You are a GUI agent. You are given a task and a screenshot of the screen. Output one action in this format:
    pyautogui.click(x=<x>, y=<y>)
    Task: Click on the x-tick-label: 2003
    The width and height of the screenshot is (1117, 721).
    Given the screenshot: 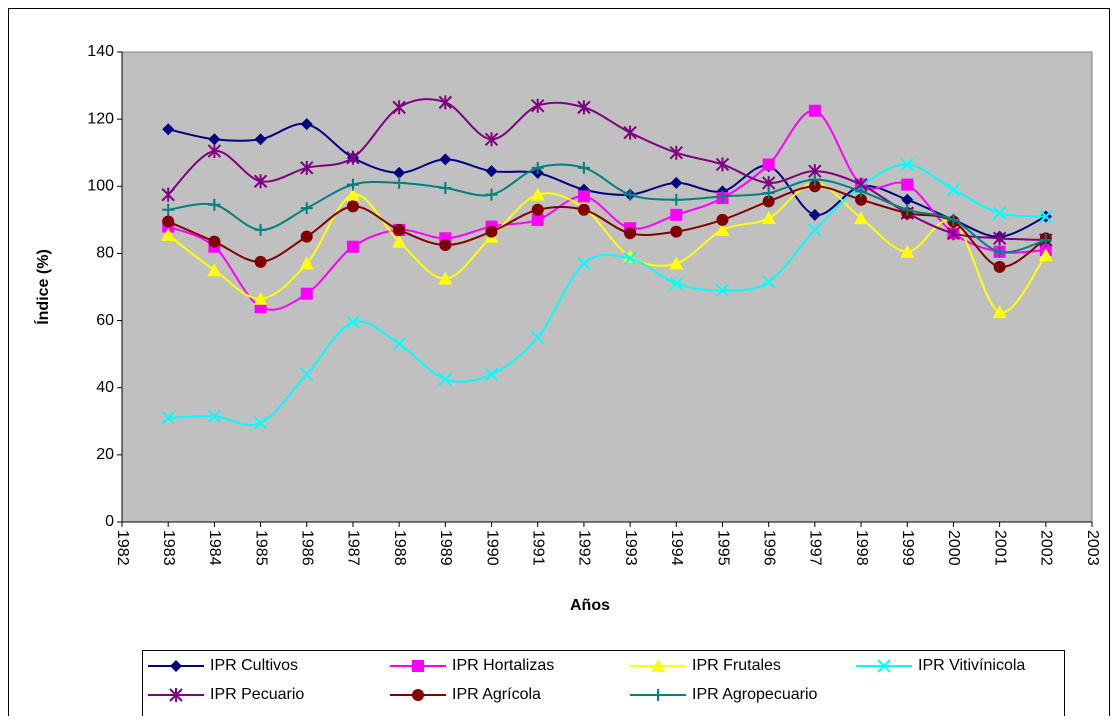 What is the action you would take?
    pyautogui.click(x=1092, y=548)
    